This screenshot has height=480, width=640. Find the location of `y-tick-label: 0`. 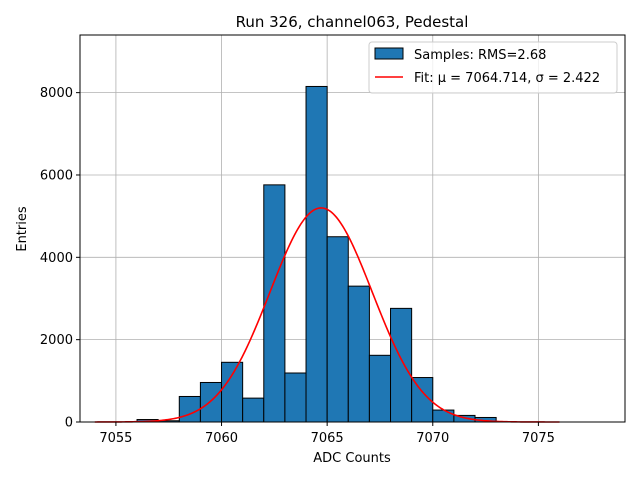

y-tick-label: 0 is located at coordinates (69, 423).